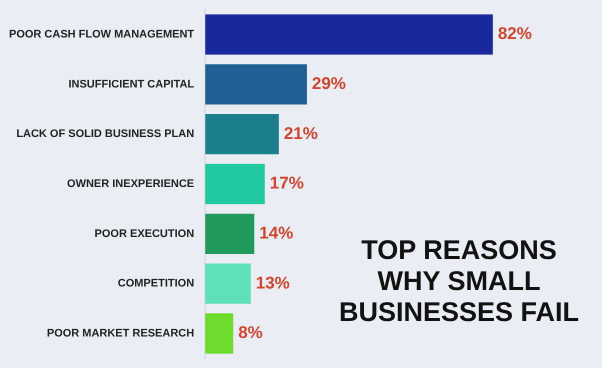  Describe the element at coordinates (105, 134) in the screenshot. I see `y-tick-label: LACK OF SOLID BUSINESS PLAN` at that location.